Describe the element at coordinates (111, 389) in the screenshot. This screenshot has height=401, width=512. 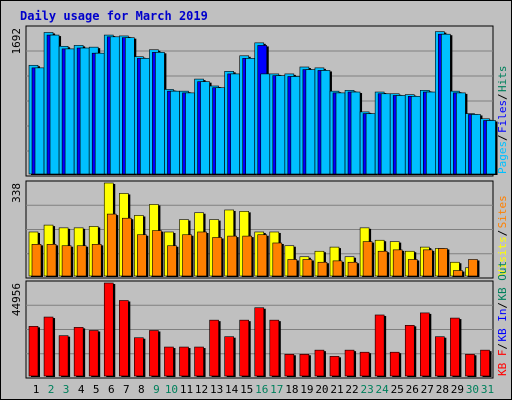
I see `x-tick-label: 6` at that location.